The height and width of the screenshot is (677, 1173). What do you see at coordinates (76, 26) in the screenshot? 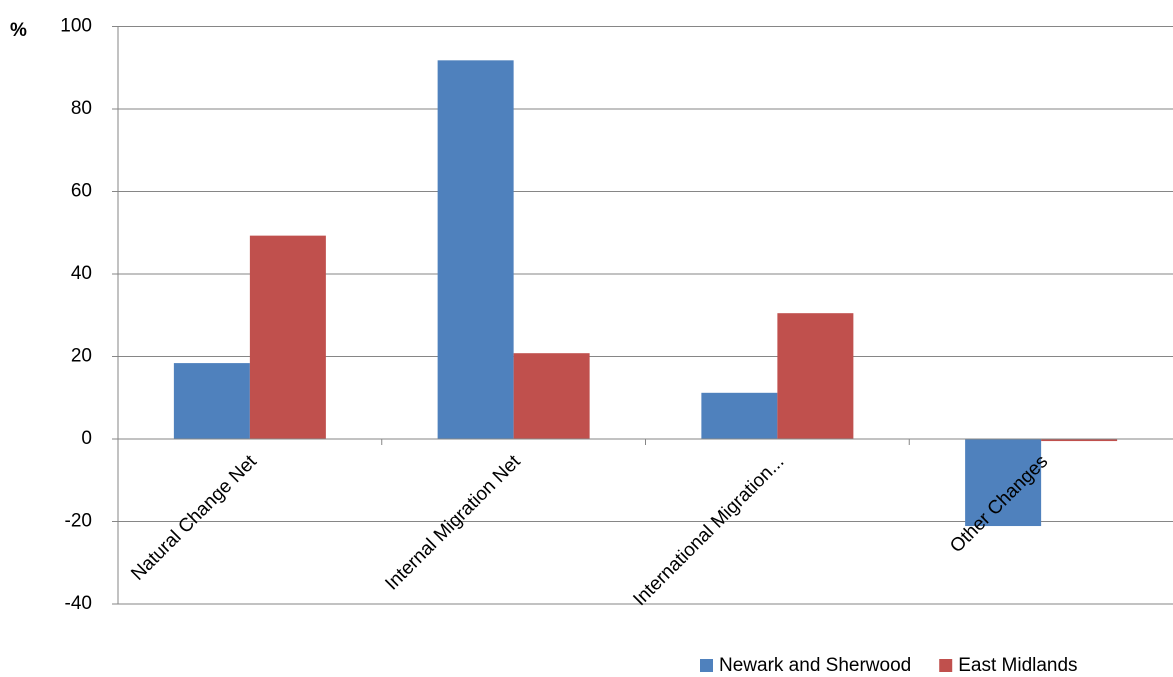
I see `y-tick-label: 100` at bounding box center [76, 26].